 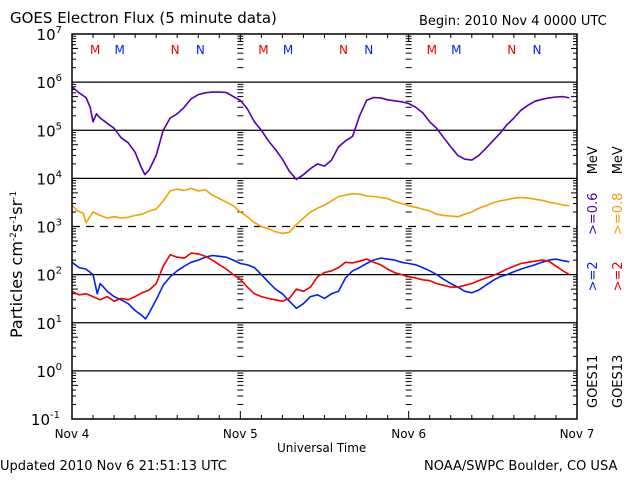 What do you see at coordinates (49, 130) in the screenshot?
I see `y-tick-label: 10⁵` at bounding box center [49, 130].